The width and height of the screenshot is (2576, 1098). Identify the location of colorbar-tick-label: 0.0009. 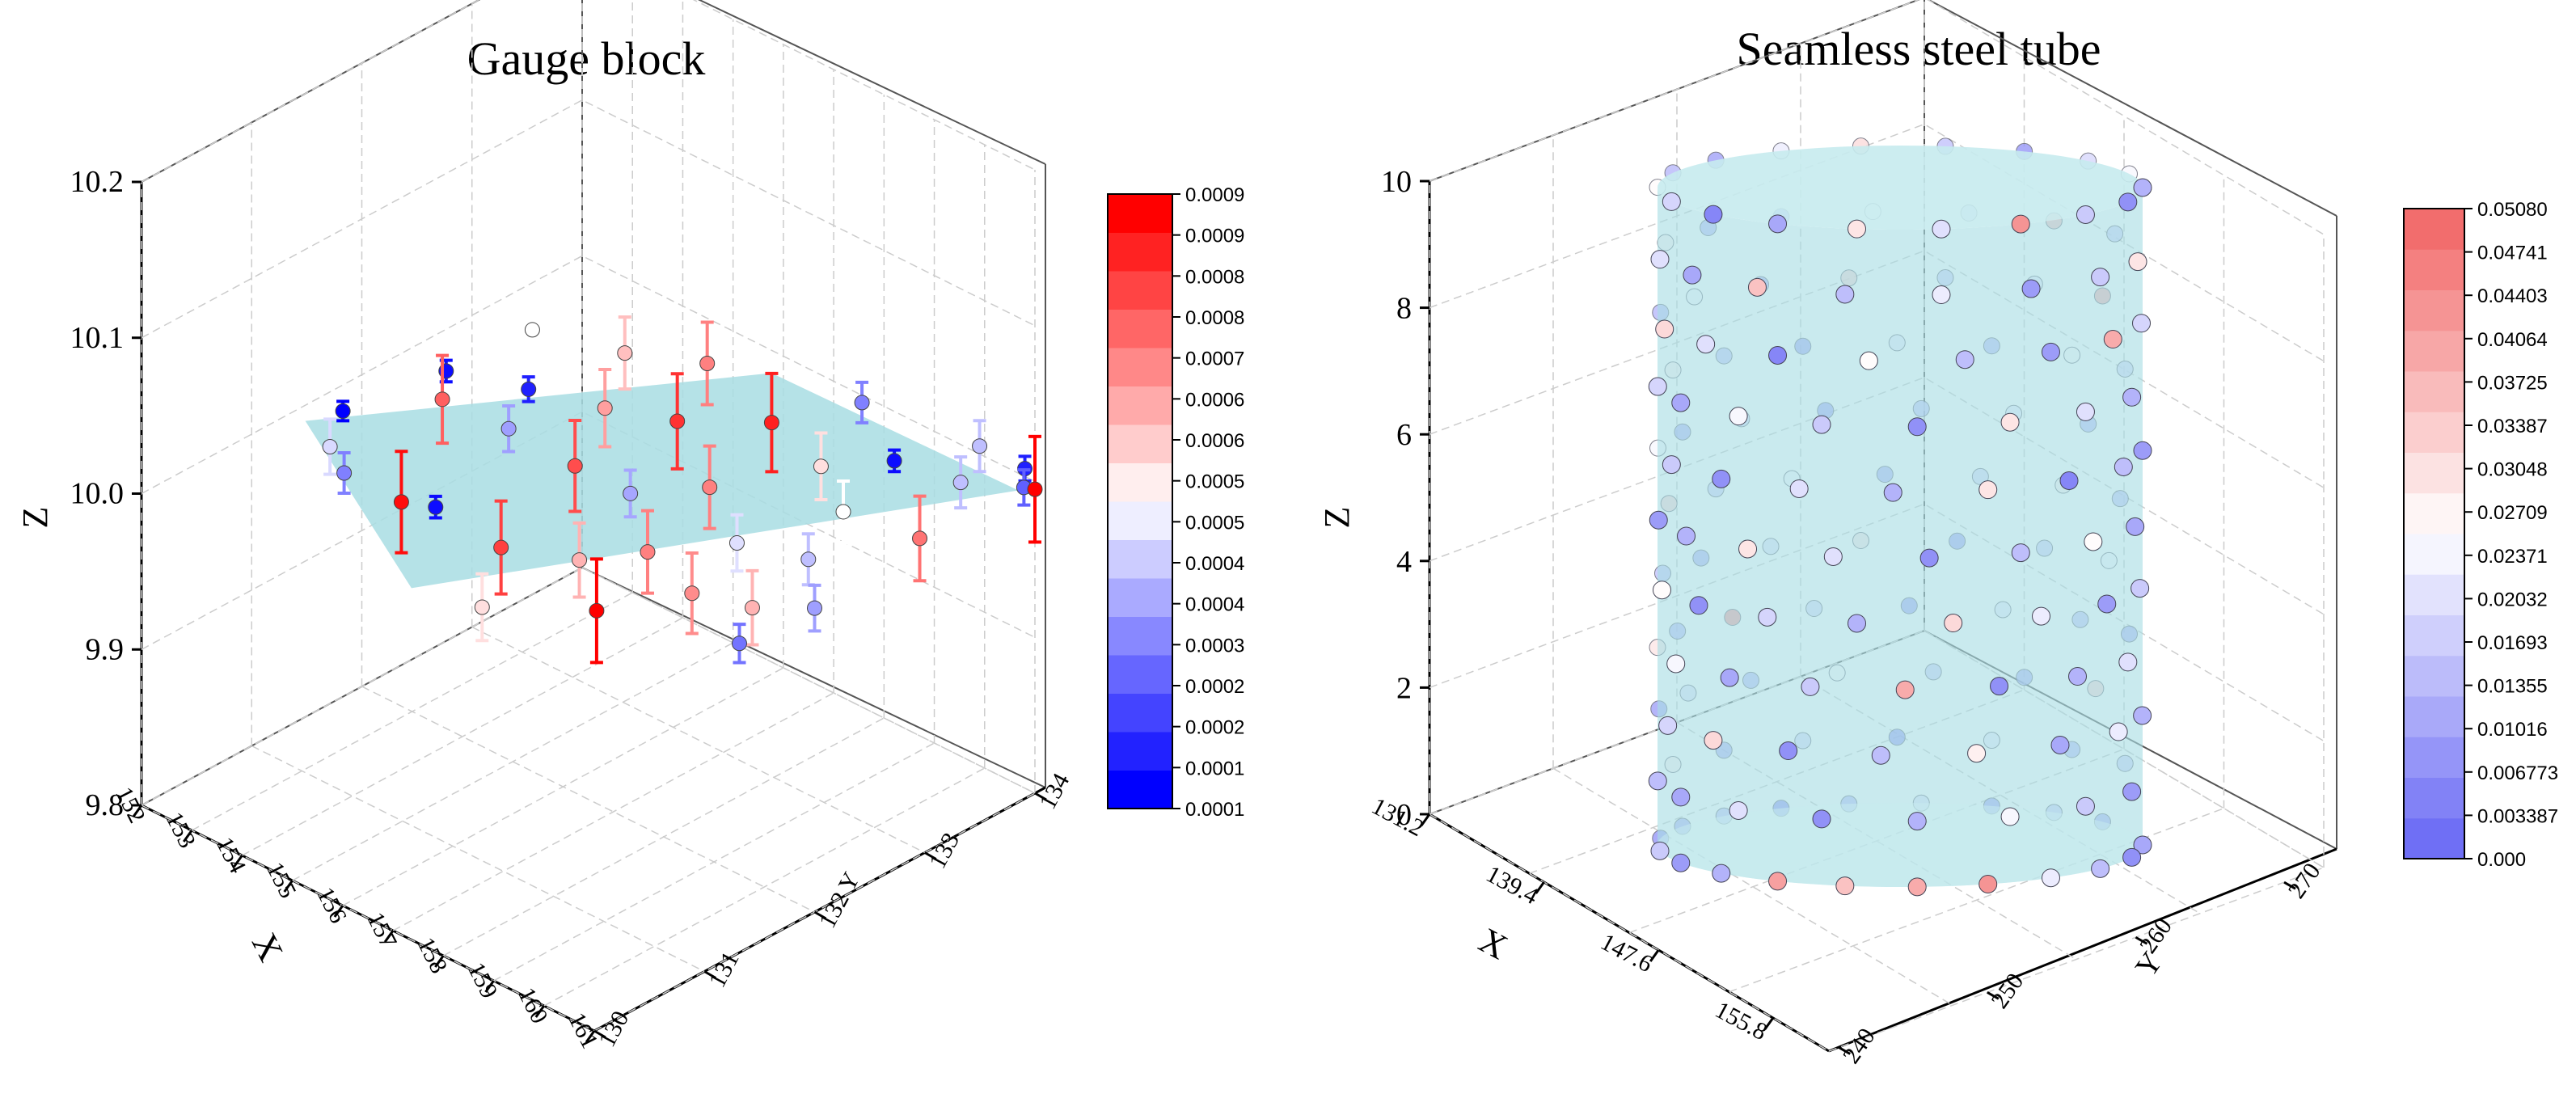
(1214, 195).